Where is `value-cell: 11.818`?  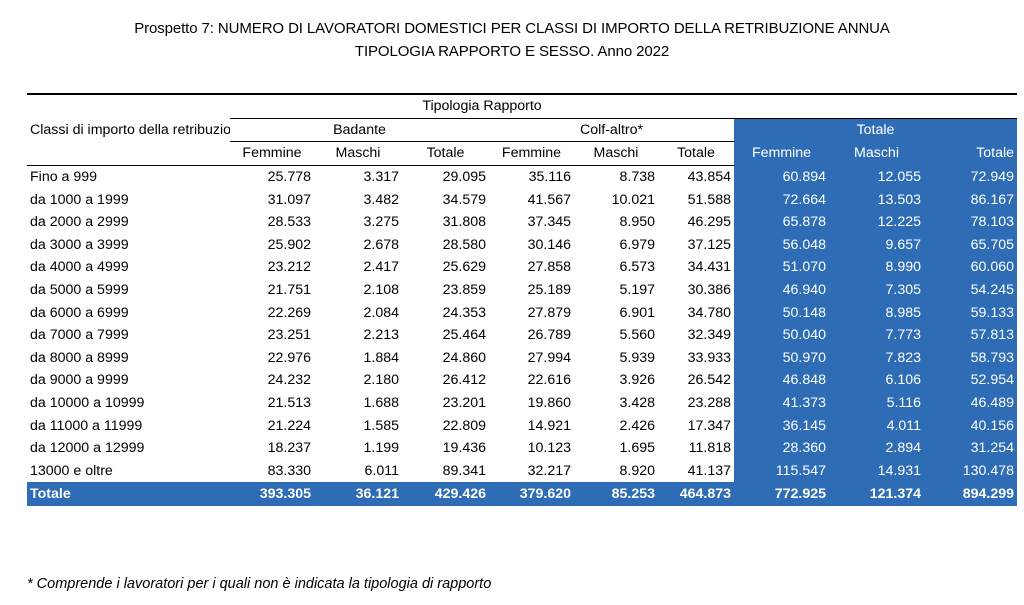 value-cell: 11.818 is located at coordinates (710, 448).